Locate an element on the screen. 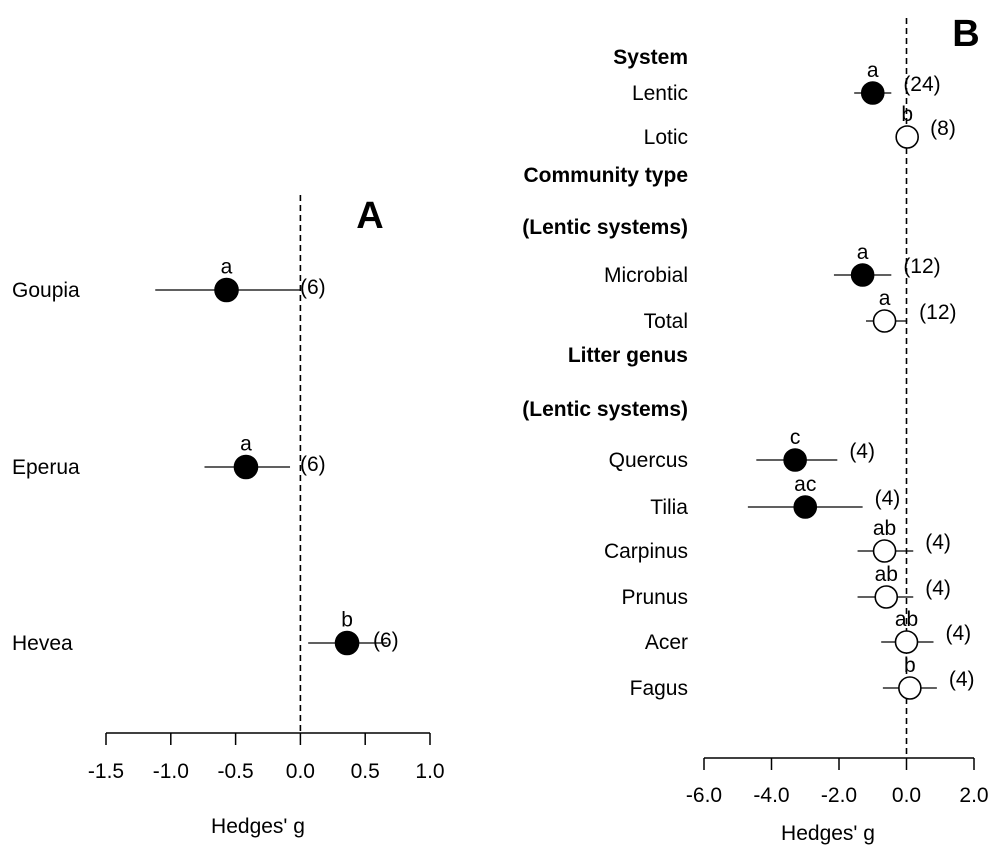  x-tick-label: -2.0 is located at coordinates (839, 795).